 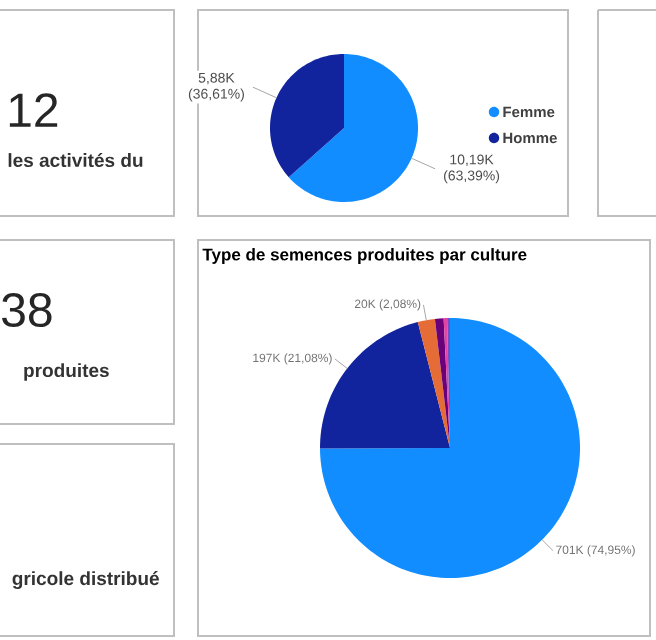 I want to click on chart-title: Type de semences produites par culture, so click(x=364, y=256).